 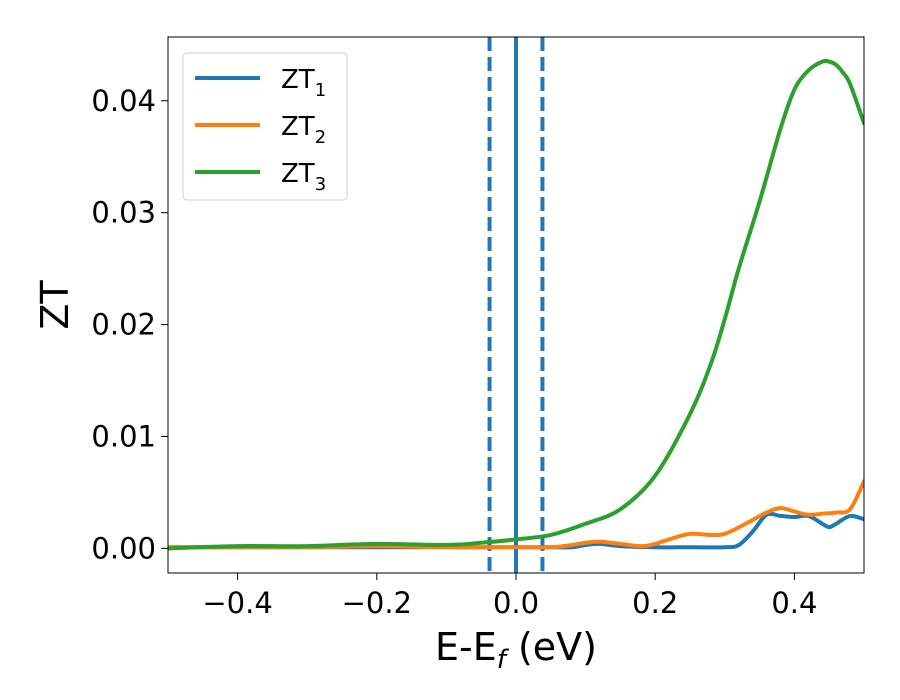 What do you see at coordinates (377, 603) in the screenshot?
I see `x-tick-label: −0.2` at bounding box center [377, 603].